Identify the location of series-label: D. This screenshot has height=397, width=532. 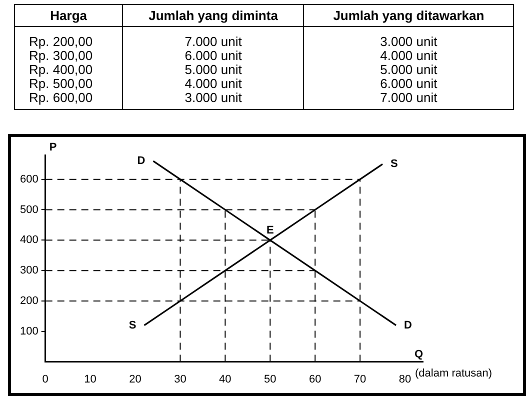
(141, 161).